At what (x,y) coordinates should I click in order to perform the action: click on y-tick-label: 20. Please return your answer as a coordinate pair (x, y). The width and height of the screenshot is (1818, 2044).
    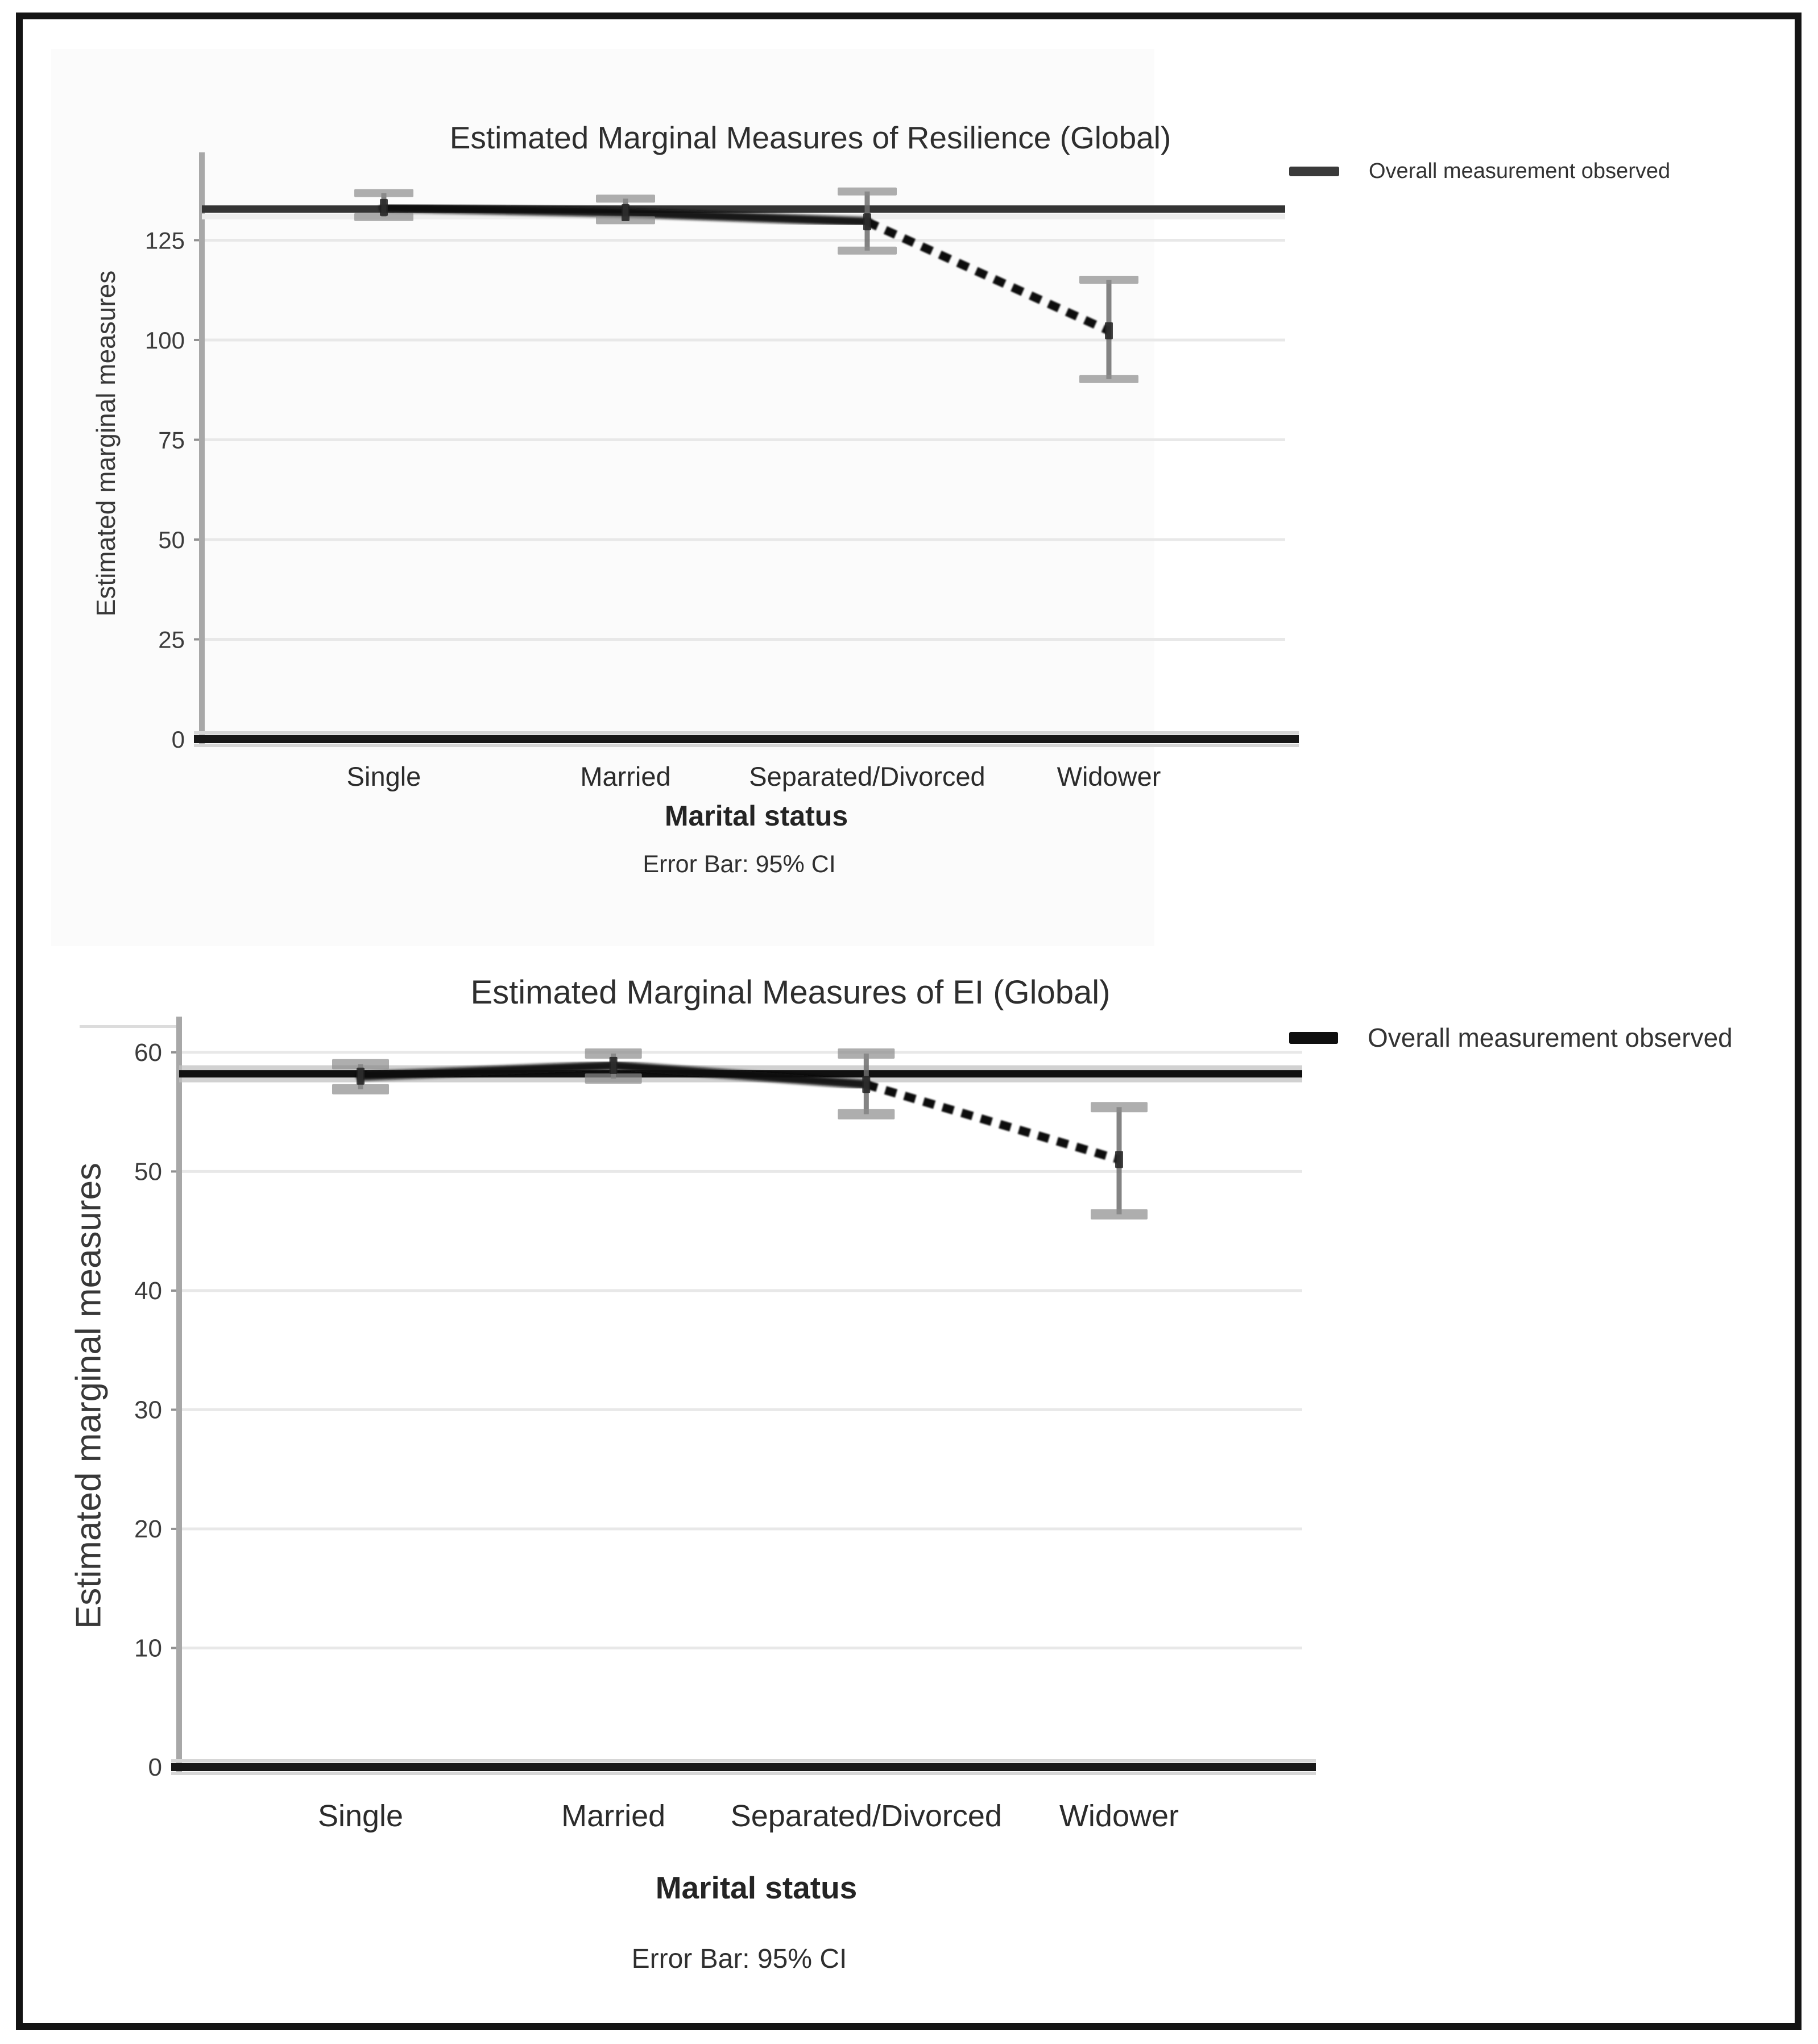
    Looking at the image, I should click on (148, 1529).